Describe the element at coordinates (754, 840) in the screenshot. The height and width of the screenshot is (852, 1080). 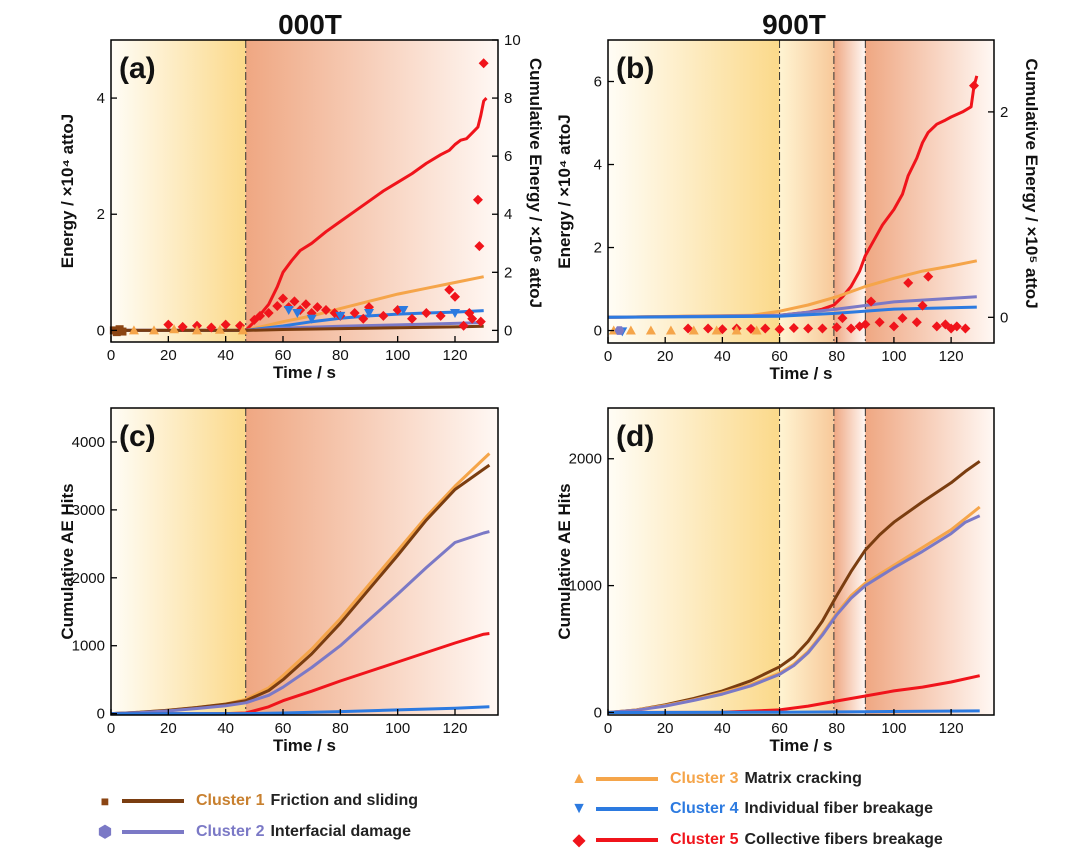
I see `legend-item-cluster-5: ◆ Cluster 5 Collective fibers breakage` at that location.